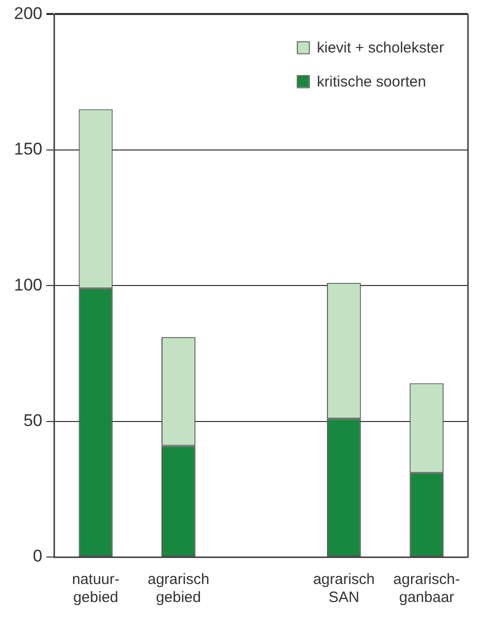 The width and height of the screenshot is (496, 629). What do you see at coordinates (380, 47) in the screenshot?
I see `legend-label: kievit + scholekster` at bounding box center [380, 47].